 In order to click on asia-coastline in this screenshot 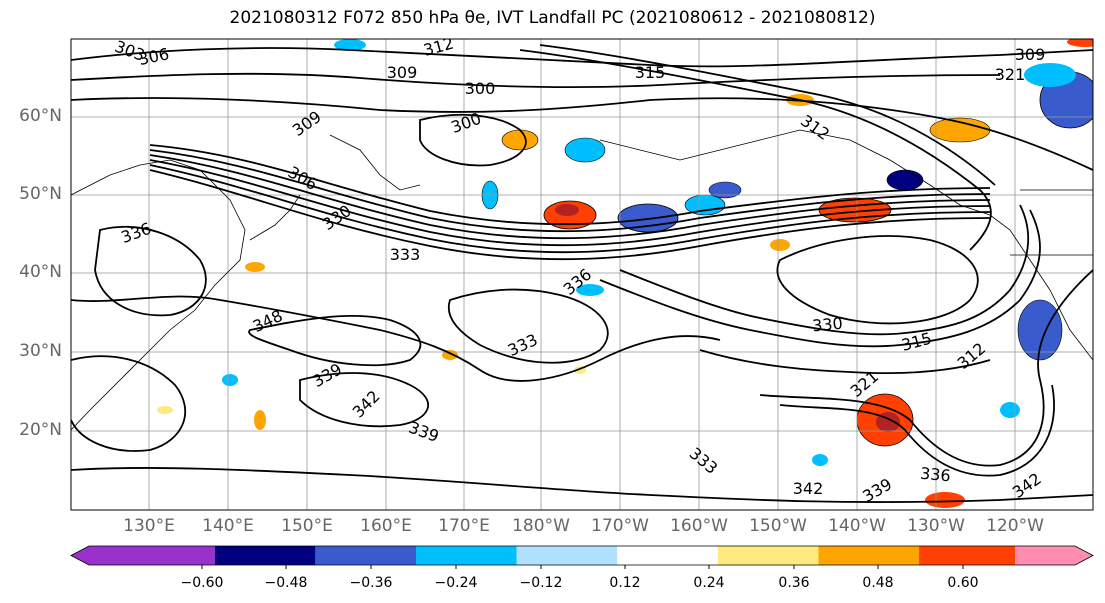, I will do `click(158, 295)`.